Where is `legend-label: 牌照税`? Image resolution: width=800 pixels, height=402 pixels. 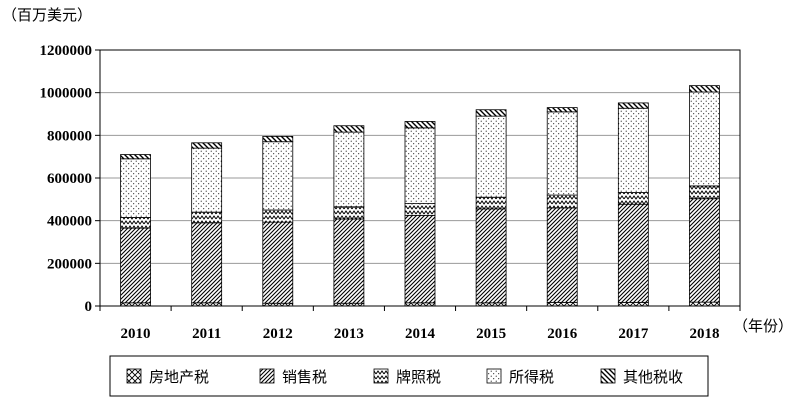 legend-label: 牌照税 is located at coordinates (418, 377).